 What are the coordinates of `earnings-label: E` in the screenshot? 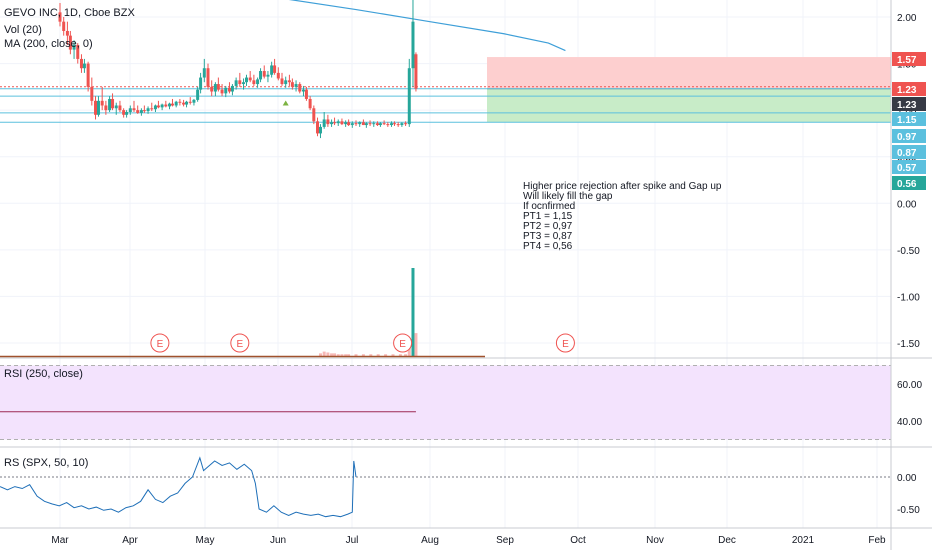 It's located at (160, 344).